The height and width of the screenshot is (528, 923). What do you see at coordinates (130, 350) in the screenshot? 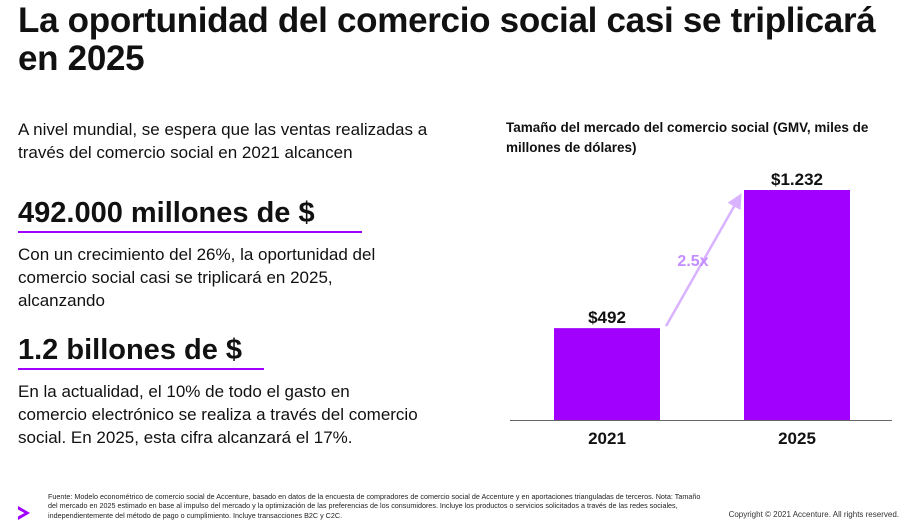
I see `stat-2025-value: 1.2 billones de $` at bounding box center [130, 350].